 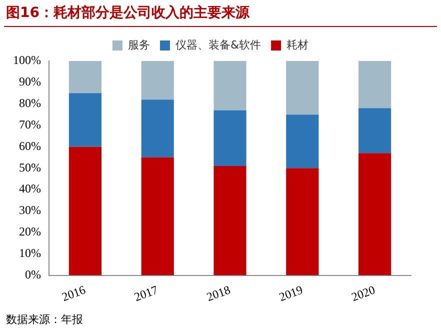 I want to click on chart-title: 图16：耗材部分是公司收入的主要来源, so click(x=128, y=13).